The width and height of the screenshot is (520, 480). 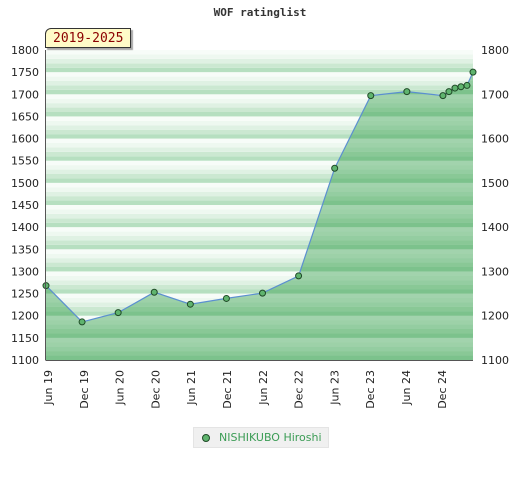 What do you see at coordinates (25, 316) in the screenshot?
I see `y-tick-label-left: 1200` at bounding box center [25, 316].